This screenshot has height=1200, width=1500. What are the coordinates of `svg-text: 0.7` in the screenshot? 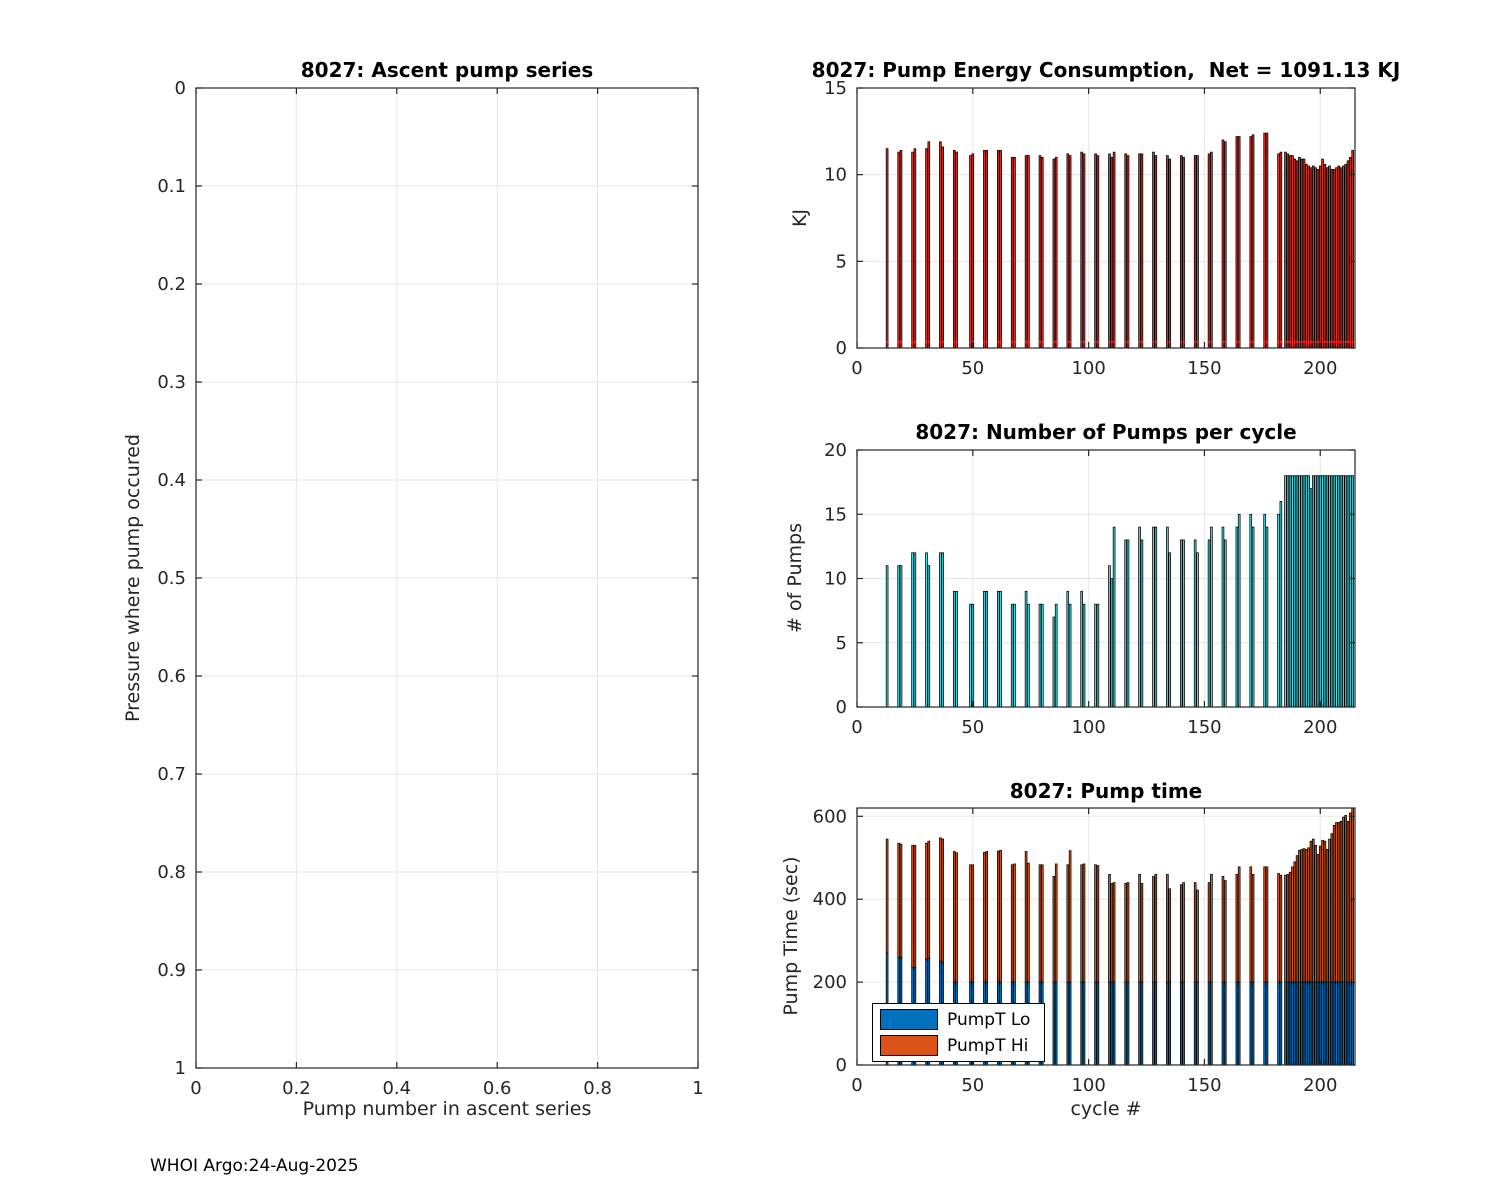 It's located at (171, 774).